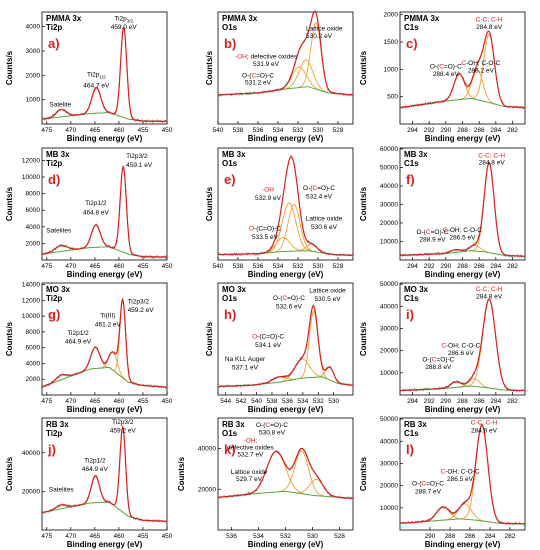 This screenshot has height=550, width=540. I want to click on x-tick-label: 460, so click(118, 536).